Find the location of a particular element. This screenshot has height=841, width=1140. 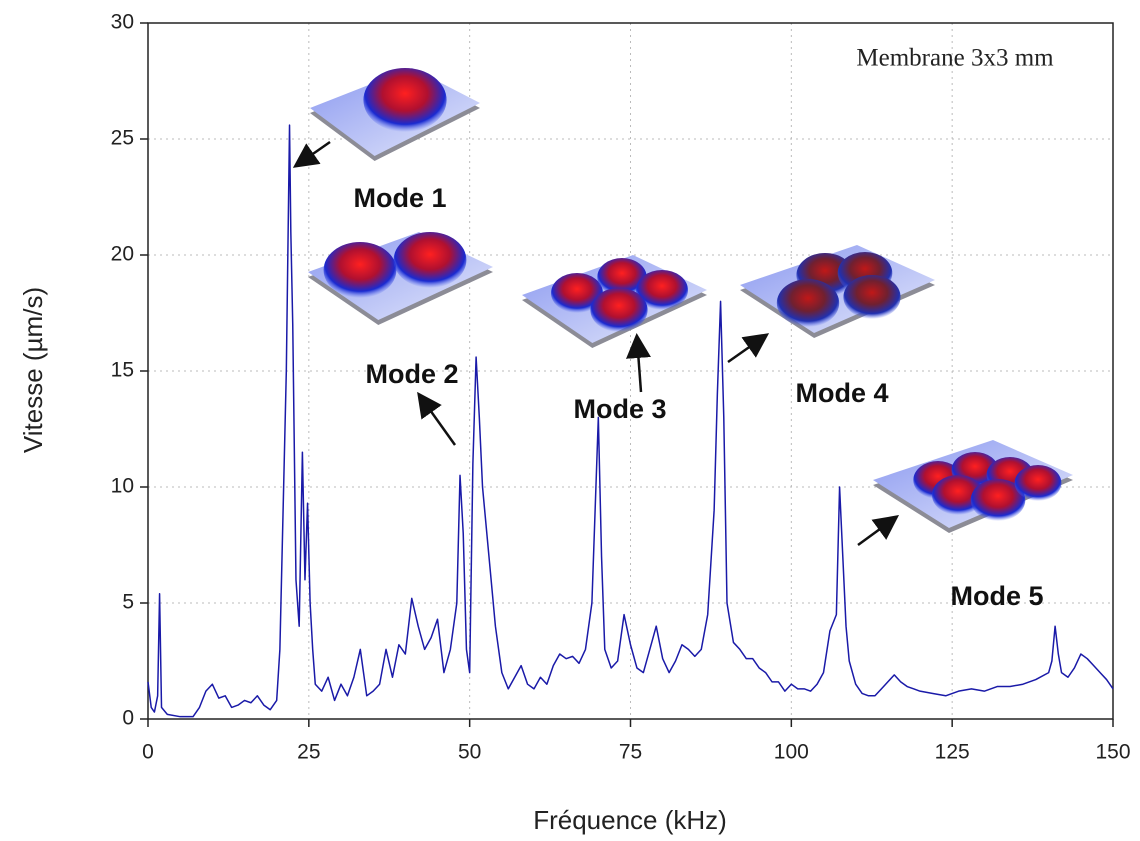

annotation: Mode 5 is located at coordinates (996, 596).